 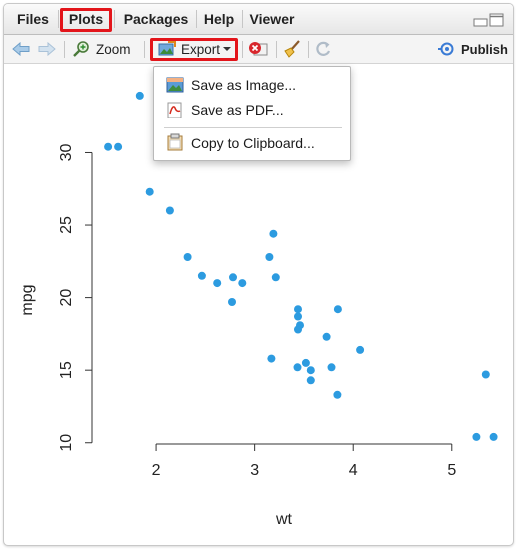 I want to click on tab-viewer: Viewer, so click(x=272, y=19).